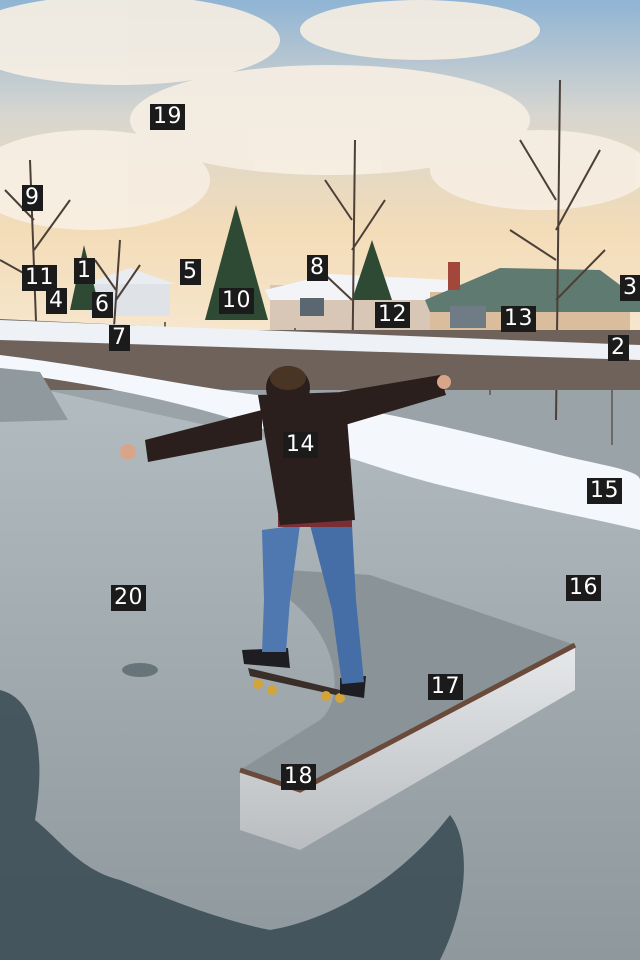 The height and width of the screenshot is (960, 640). Describe the element at coordinates (618, 348) in the screenshot. I see `marker-2: 2` at that location.